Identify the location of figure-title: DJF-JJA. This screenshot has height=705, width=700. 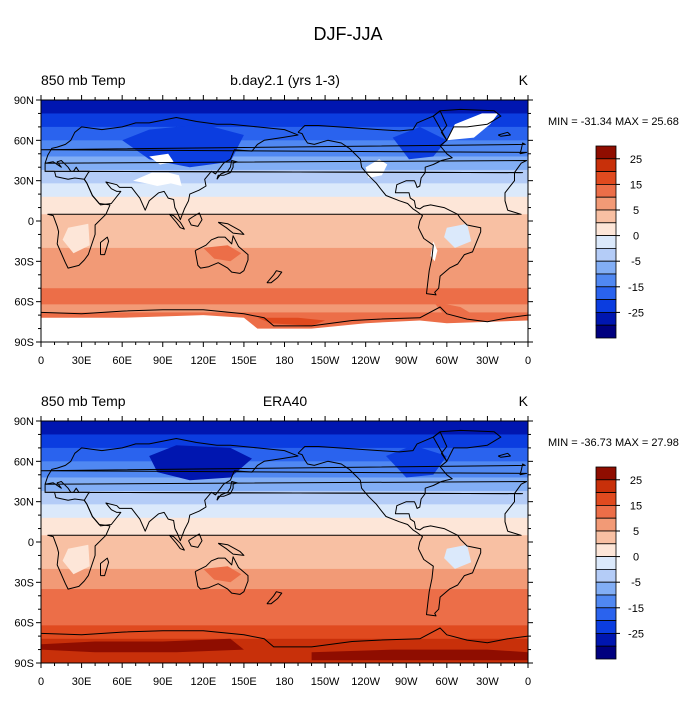
(348, 34).